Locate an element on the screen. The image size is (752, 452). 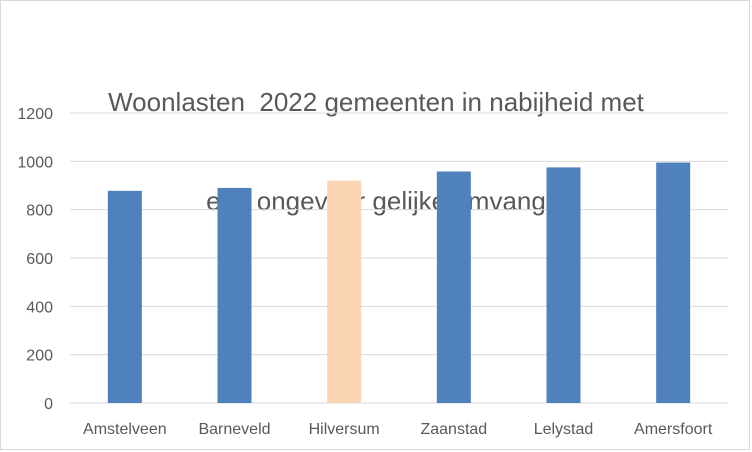
y-tick-label: 1200 is located at coordinates (35, 114).